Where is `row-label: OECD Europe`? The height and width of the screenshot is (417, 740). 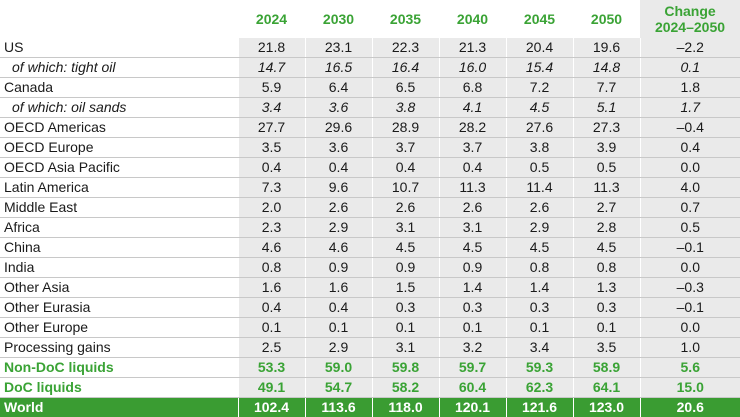 row-label: OECD Europe is located at coordinates (119, 148).